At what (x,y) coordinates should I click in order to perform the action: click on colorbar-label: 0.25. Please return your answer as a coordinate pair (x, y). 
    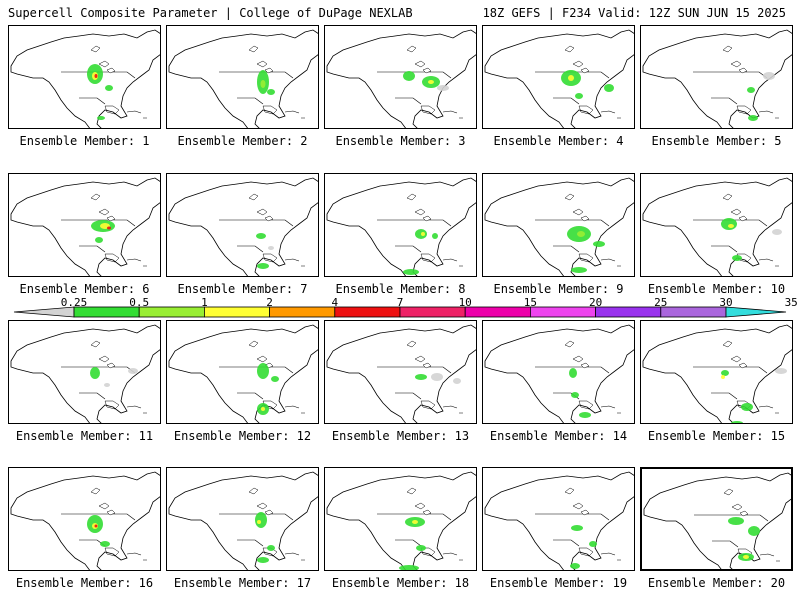
    Looking at the image, I should click on (74, 302).